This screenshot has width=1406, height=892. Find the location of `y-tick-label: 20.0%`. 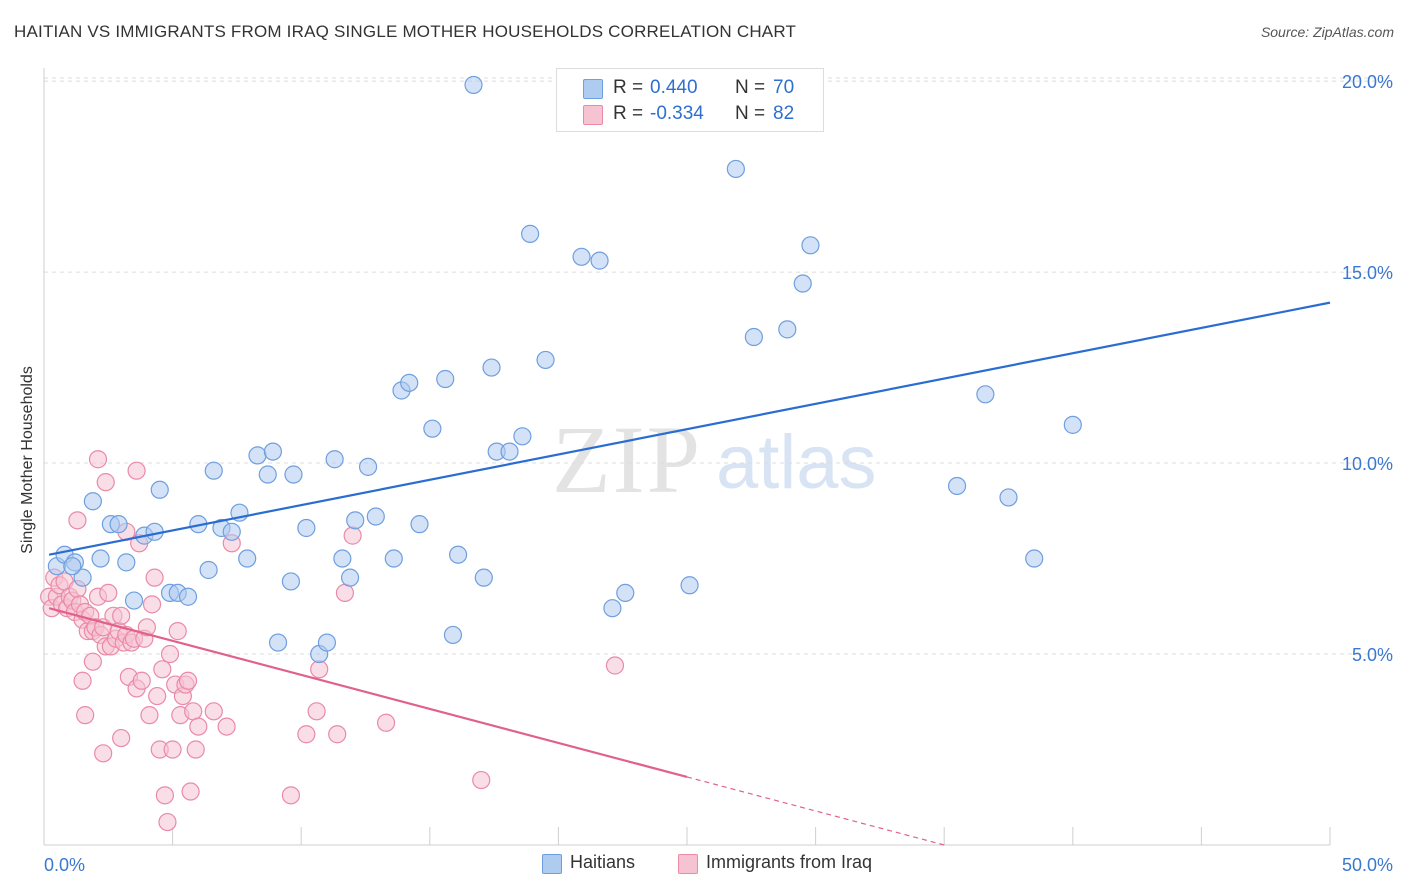

y-tick-label: 20.0% is located at coordinates (1367, 82).